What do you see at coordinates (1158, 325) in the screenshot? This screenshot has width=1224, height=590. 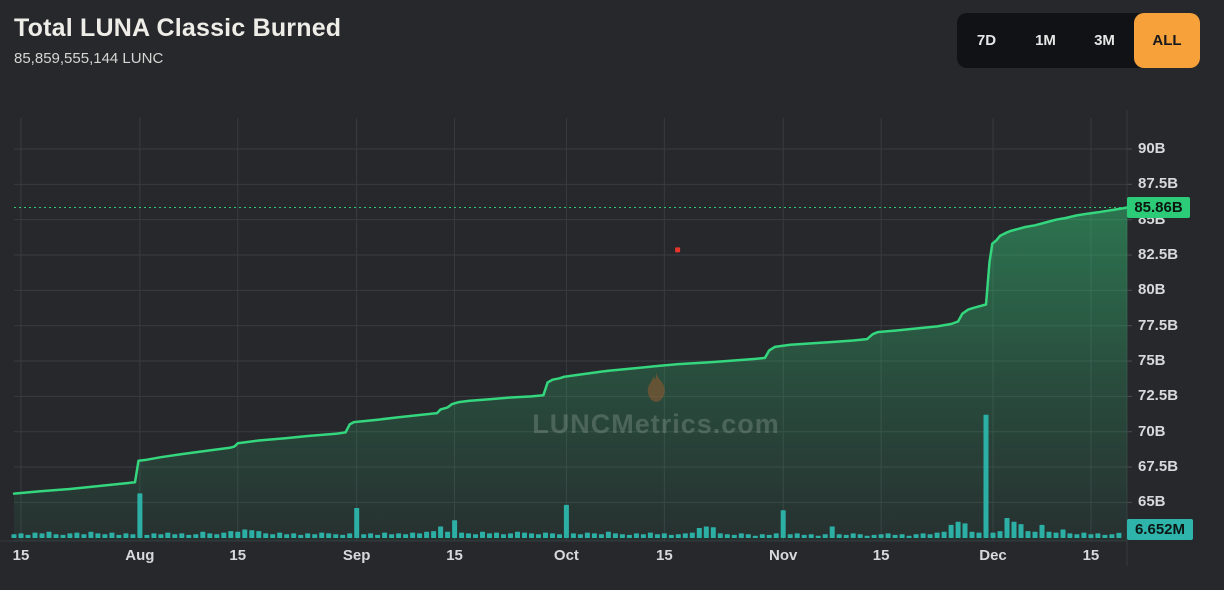 I see `y-axis-label: 77.5B` at bounding box center [1158, 325].